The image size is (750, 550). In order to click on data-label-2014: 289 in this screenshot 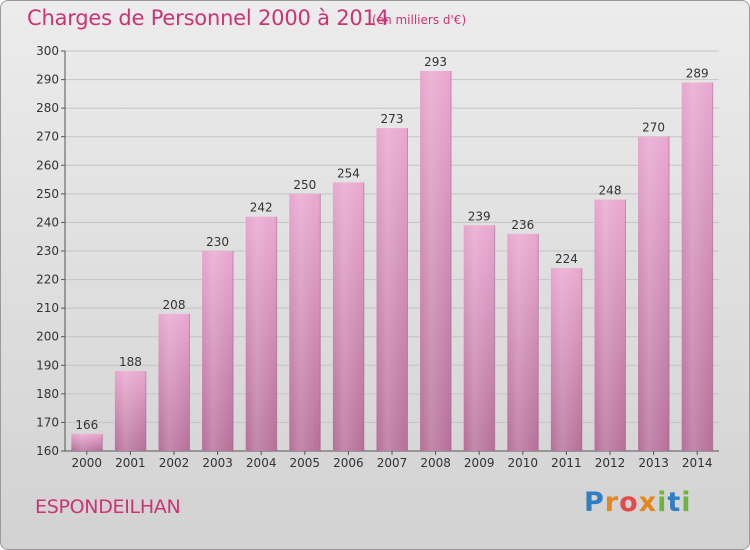, I will do `click(697, 73)`.